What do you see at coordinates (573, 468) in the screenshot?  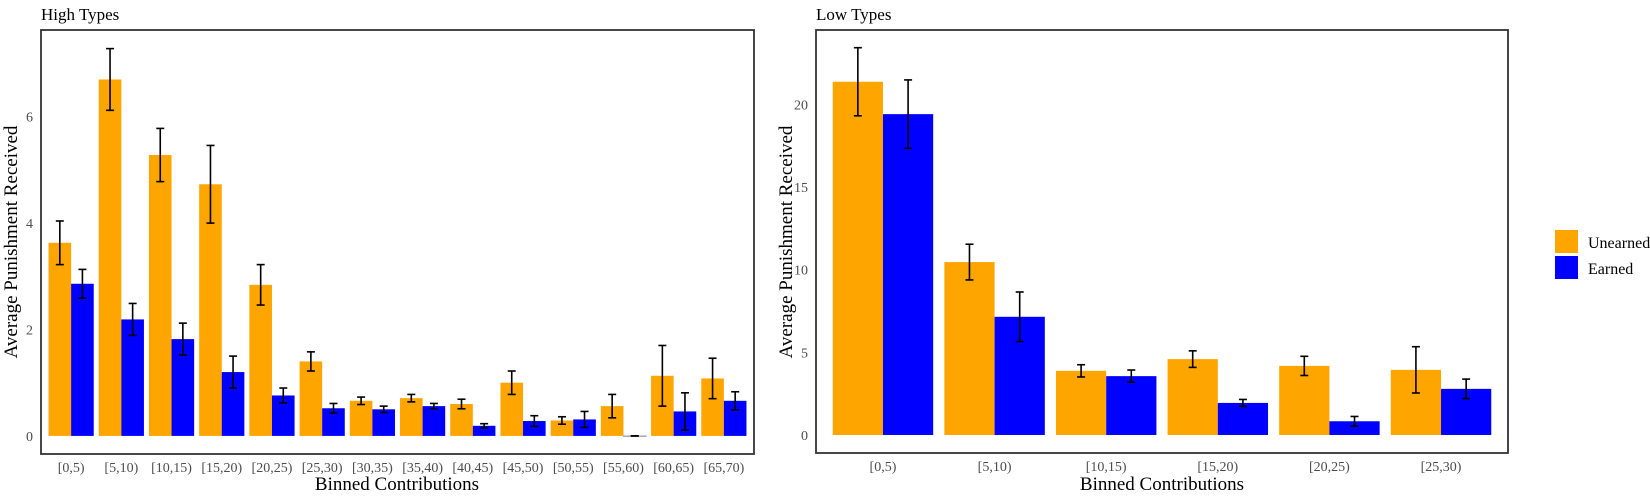 I see `x-tick-label: [50,55)` at bounding box center [573, 468].